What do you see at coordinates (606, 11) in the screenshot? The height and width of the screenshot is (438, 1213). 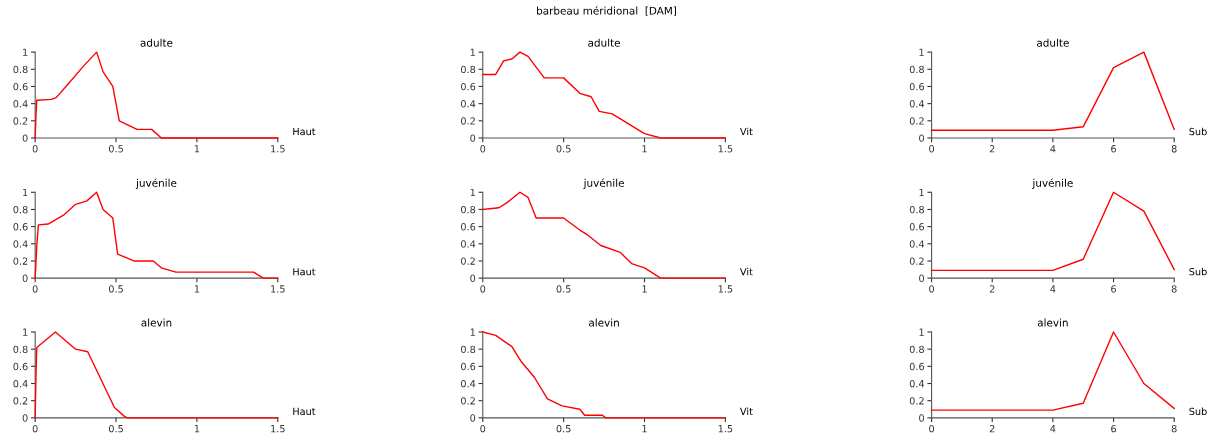 I see `text: barbeau méridional [DAM]` at bounding box center [606, 11].